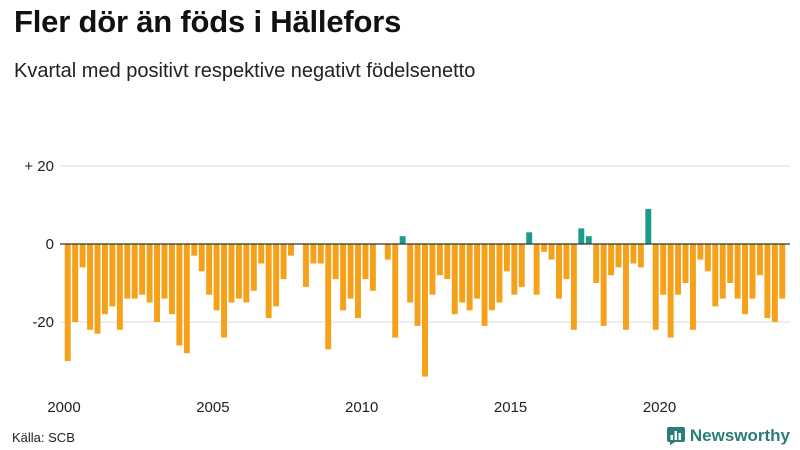  Describe the element at coordinates (43, 437) in the screenshot. I see `source-note: Källa: SCB` at that location.